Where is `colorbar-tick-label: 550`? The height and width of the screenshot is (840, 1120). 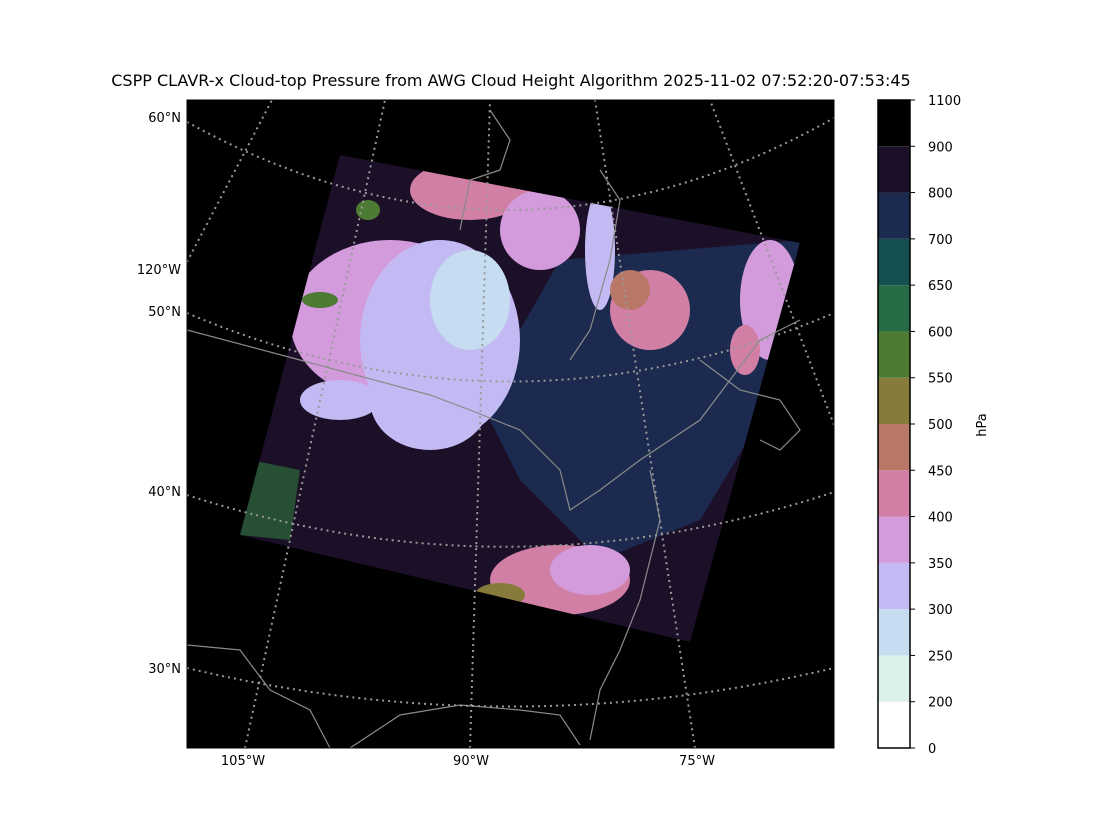 colorbar-tick-label: 550 is located at coordinates (940, 379).